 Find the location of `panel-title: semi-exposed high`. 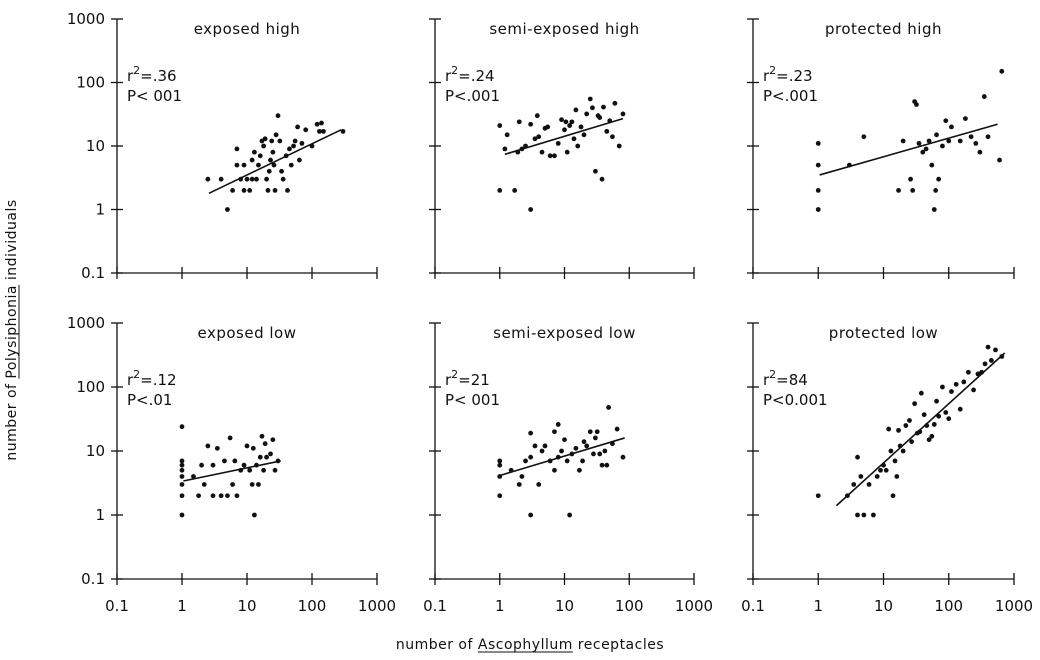

panel-title: semi-exposed high is located at coordinates (564, 29).